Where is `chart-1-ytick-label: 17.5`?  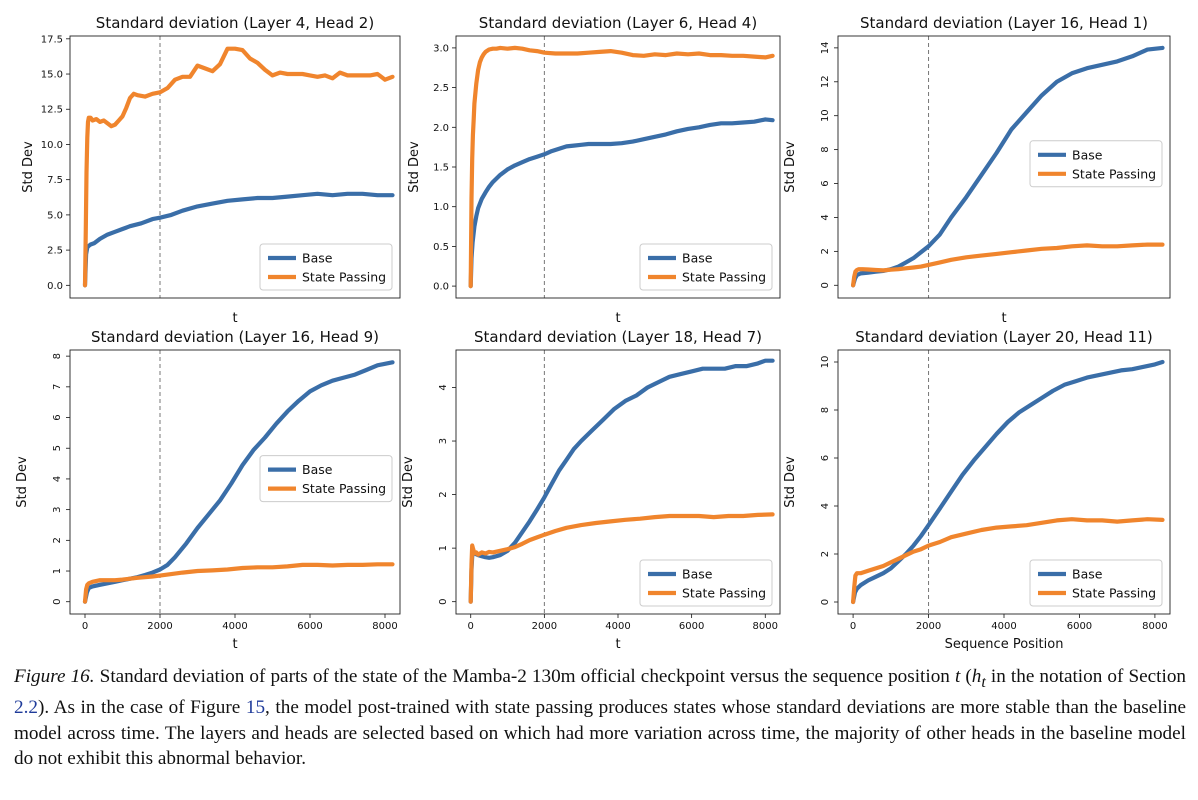 chart-1-ytick-label: 17.5 is located at coordinates (52, 39).